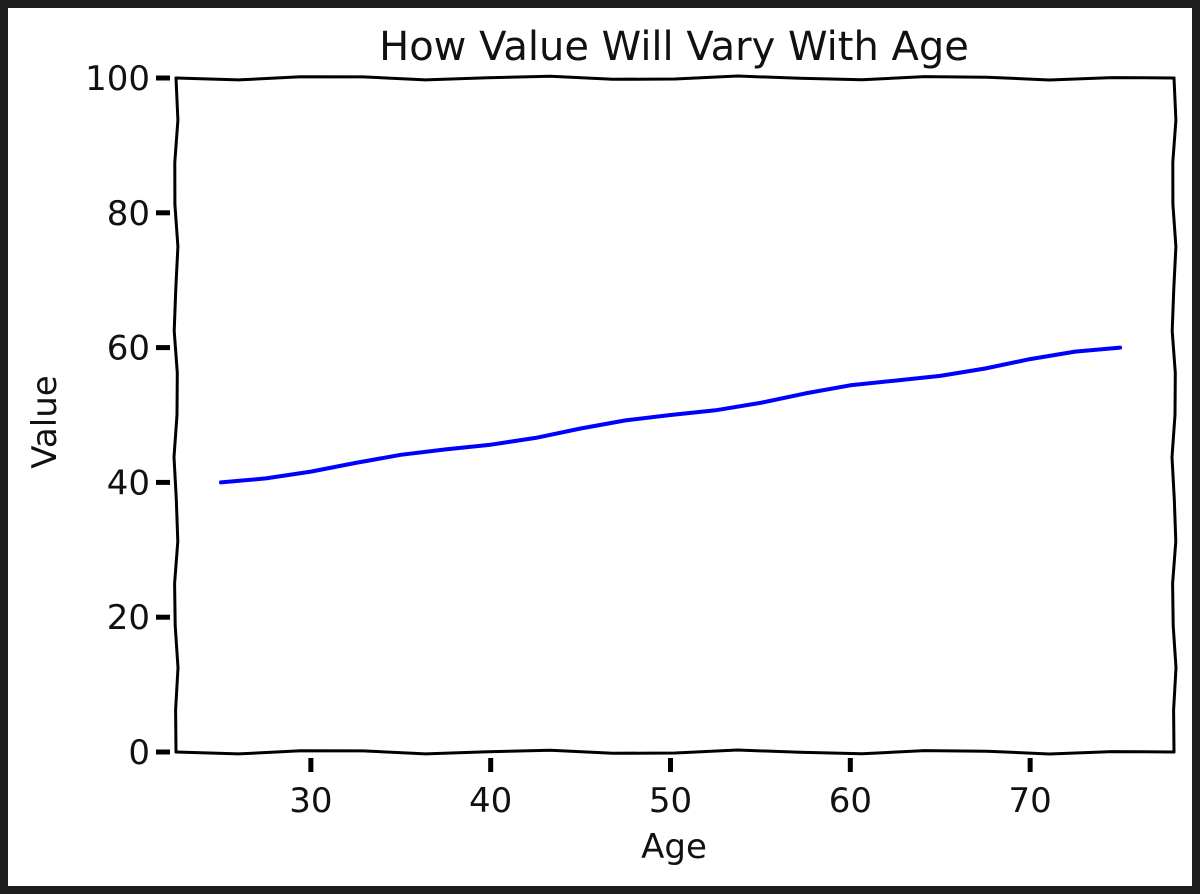 This screenshot has height=894, width=1200. What do you see at coordinates (675, 752) in the screenshot?
I see `frame-bottom` at bounding box center [675, 752].